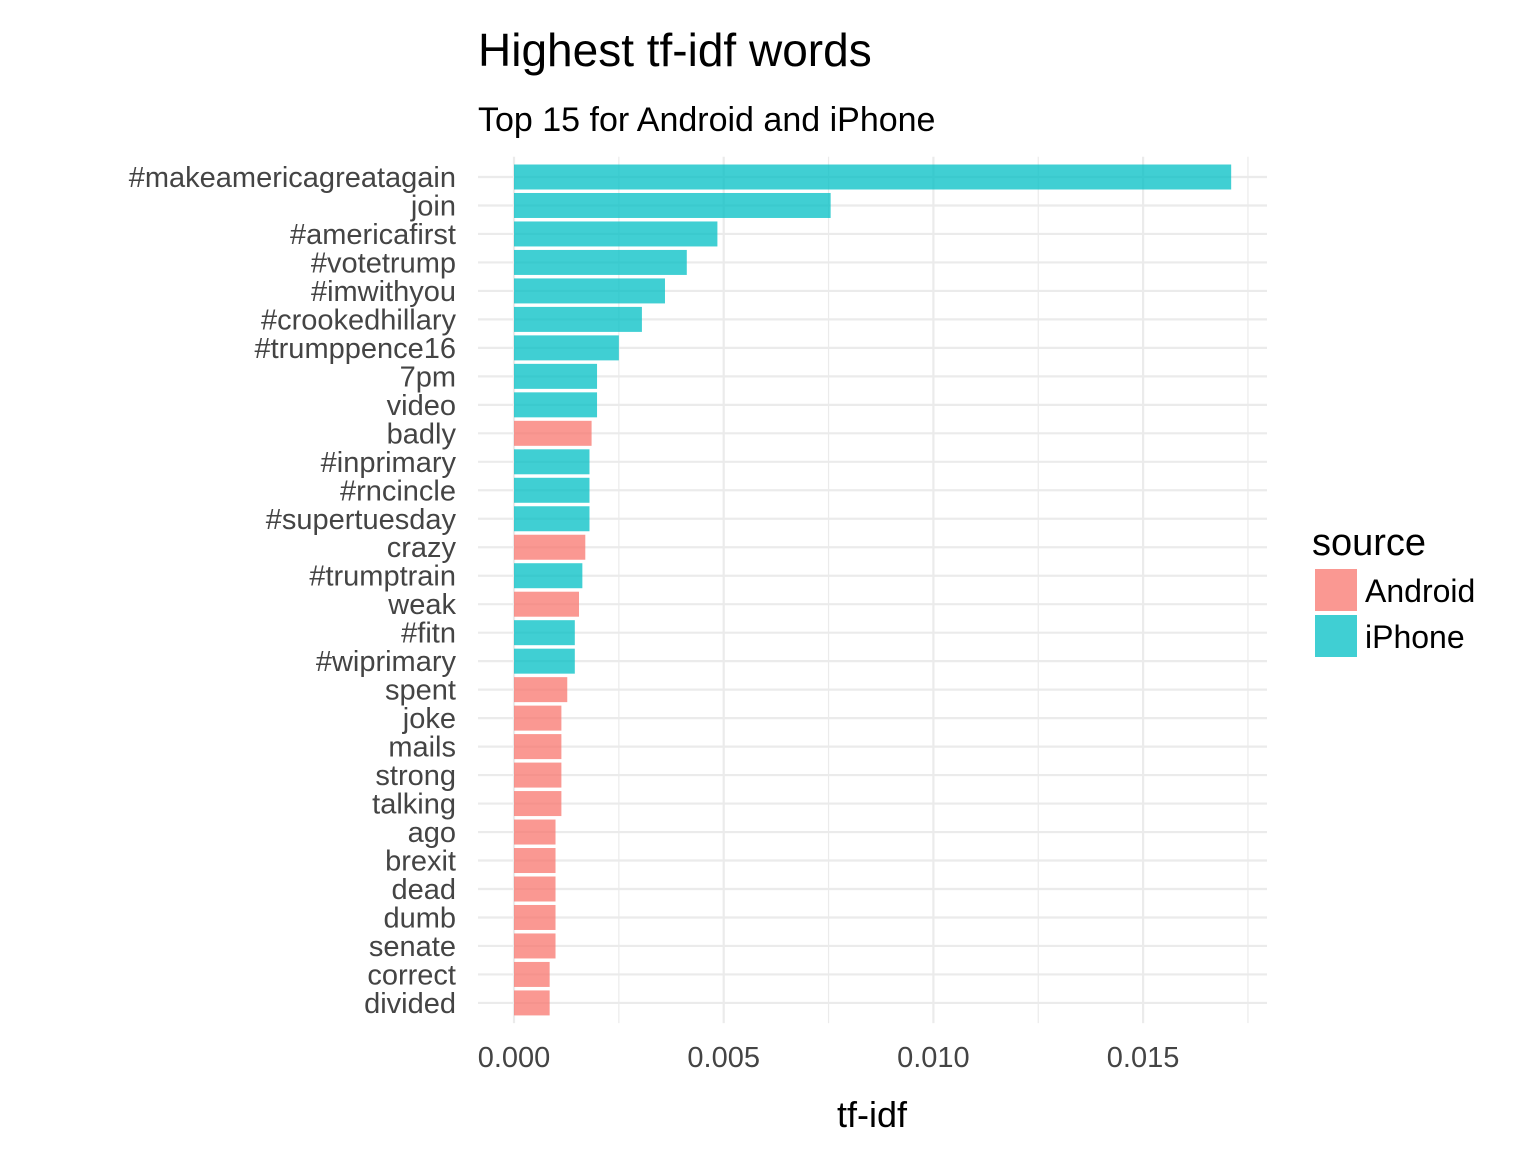 This screenshot has height=1152, width=1536. Describe the element at coordinates (552, 490) in the screenshot. I see `bar-rncincle` at that location.